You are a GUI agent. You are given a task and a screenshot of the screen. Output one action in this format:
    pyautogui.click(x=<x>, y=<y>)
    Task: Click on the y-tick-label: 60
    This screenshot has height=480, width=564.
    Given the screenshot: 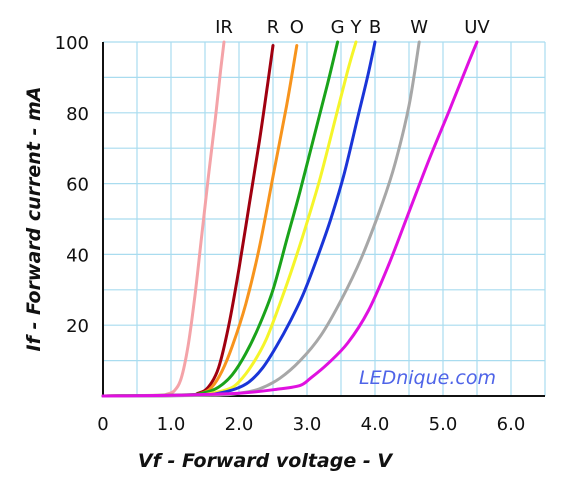 What is the action you would take?
    pyautogui.click(x=77, y=185)
    